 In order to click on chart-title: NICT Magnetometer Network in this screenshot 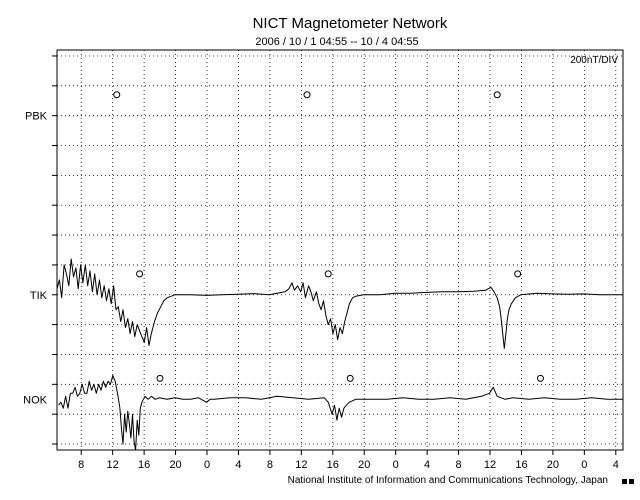, I will do `click(350, 23)`.